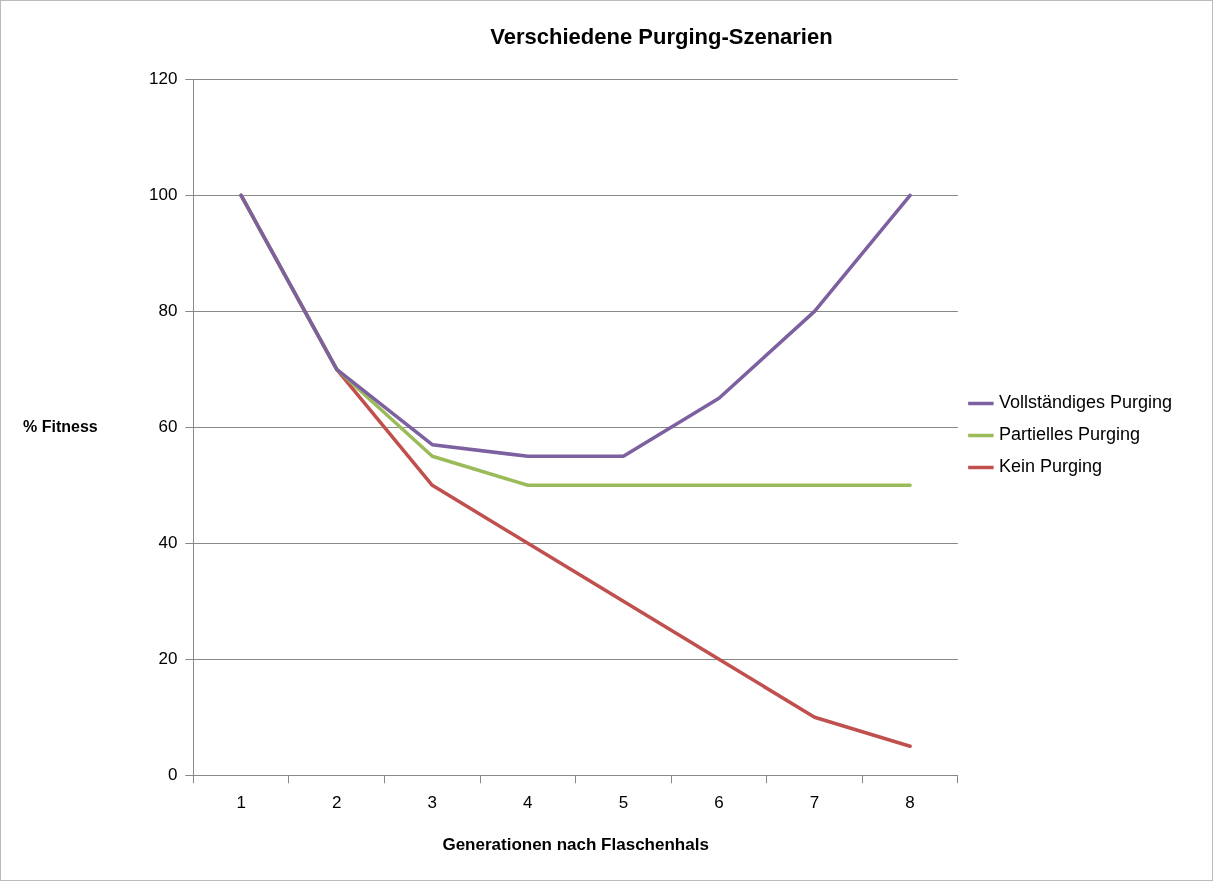 Image resolution: width=1213 pixels, height=881 pixels. I want to click on x-tick-label: 4, so click(528, 803).